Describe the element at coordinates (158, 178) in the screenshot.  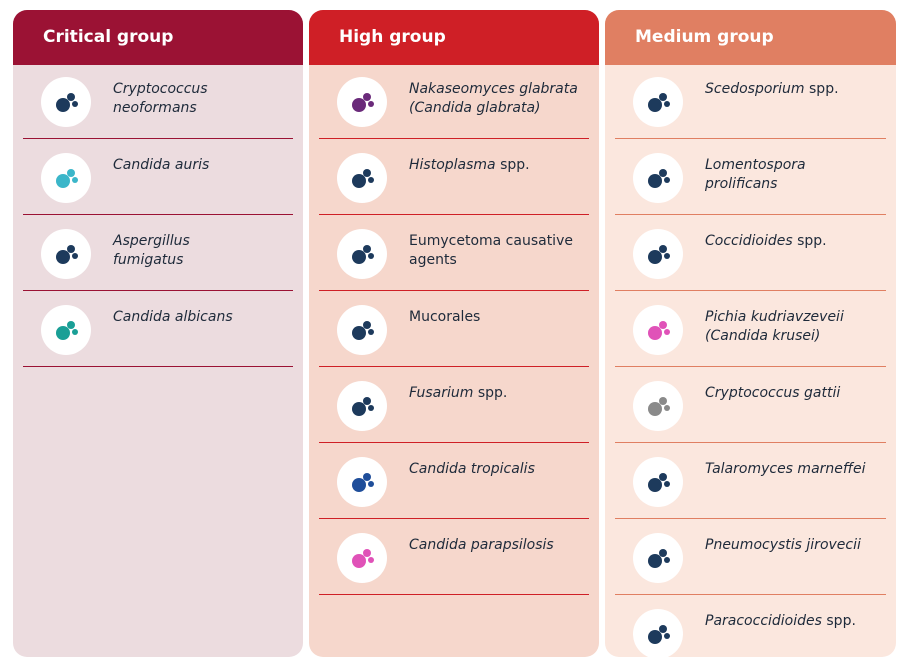
I see `pathogen-row: Candida auris` at that location.